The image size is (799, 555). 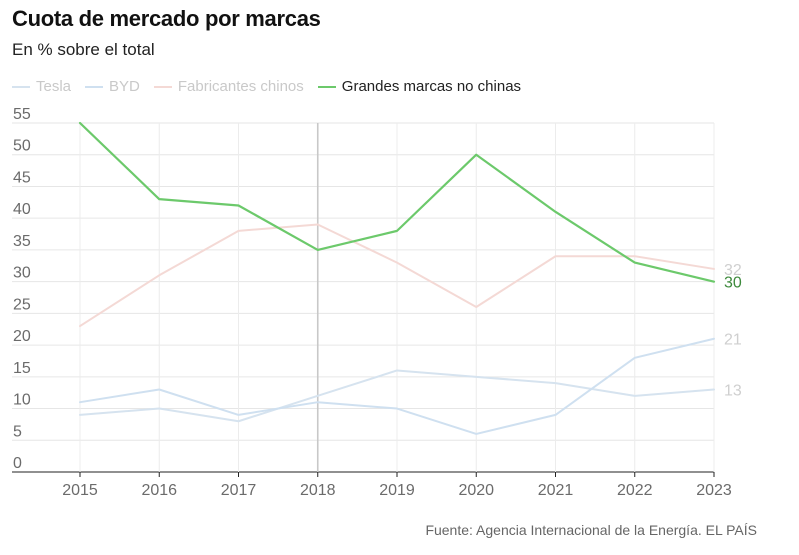 I want to click on x-tick-label-2017: 2017, so click(x=239, y=490).